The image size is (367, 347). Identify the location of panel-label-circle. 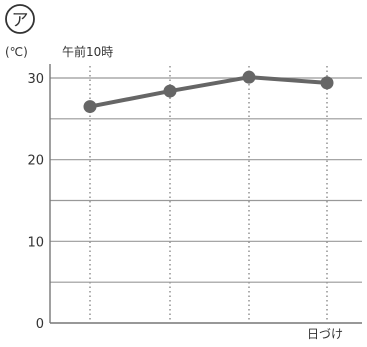
(20, 19).